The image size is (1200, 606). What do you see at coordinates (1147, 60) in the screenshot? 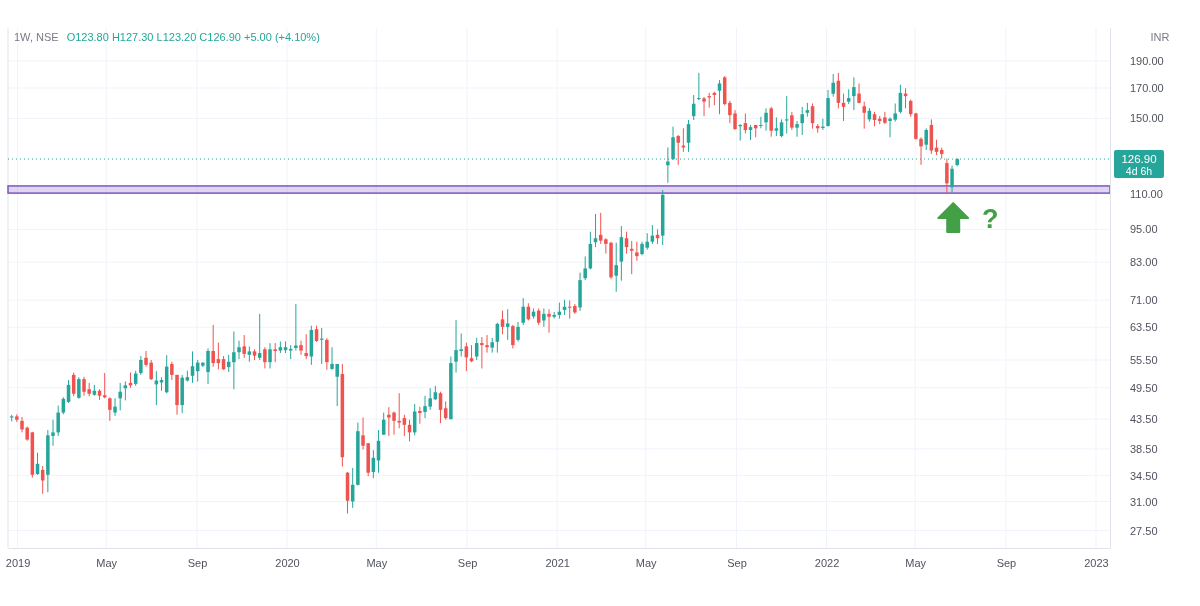
I see `y-tick-label: 190.00` at bounding box center [1147, 60].